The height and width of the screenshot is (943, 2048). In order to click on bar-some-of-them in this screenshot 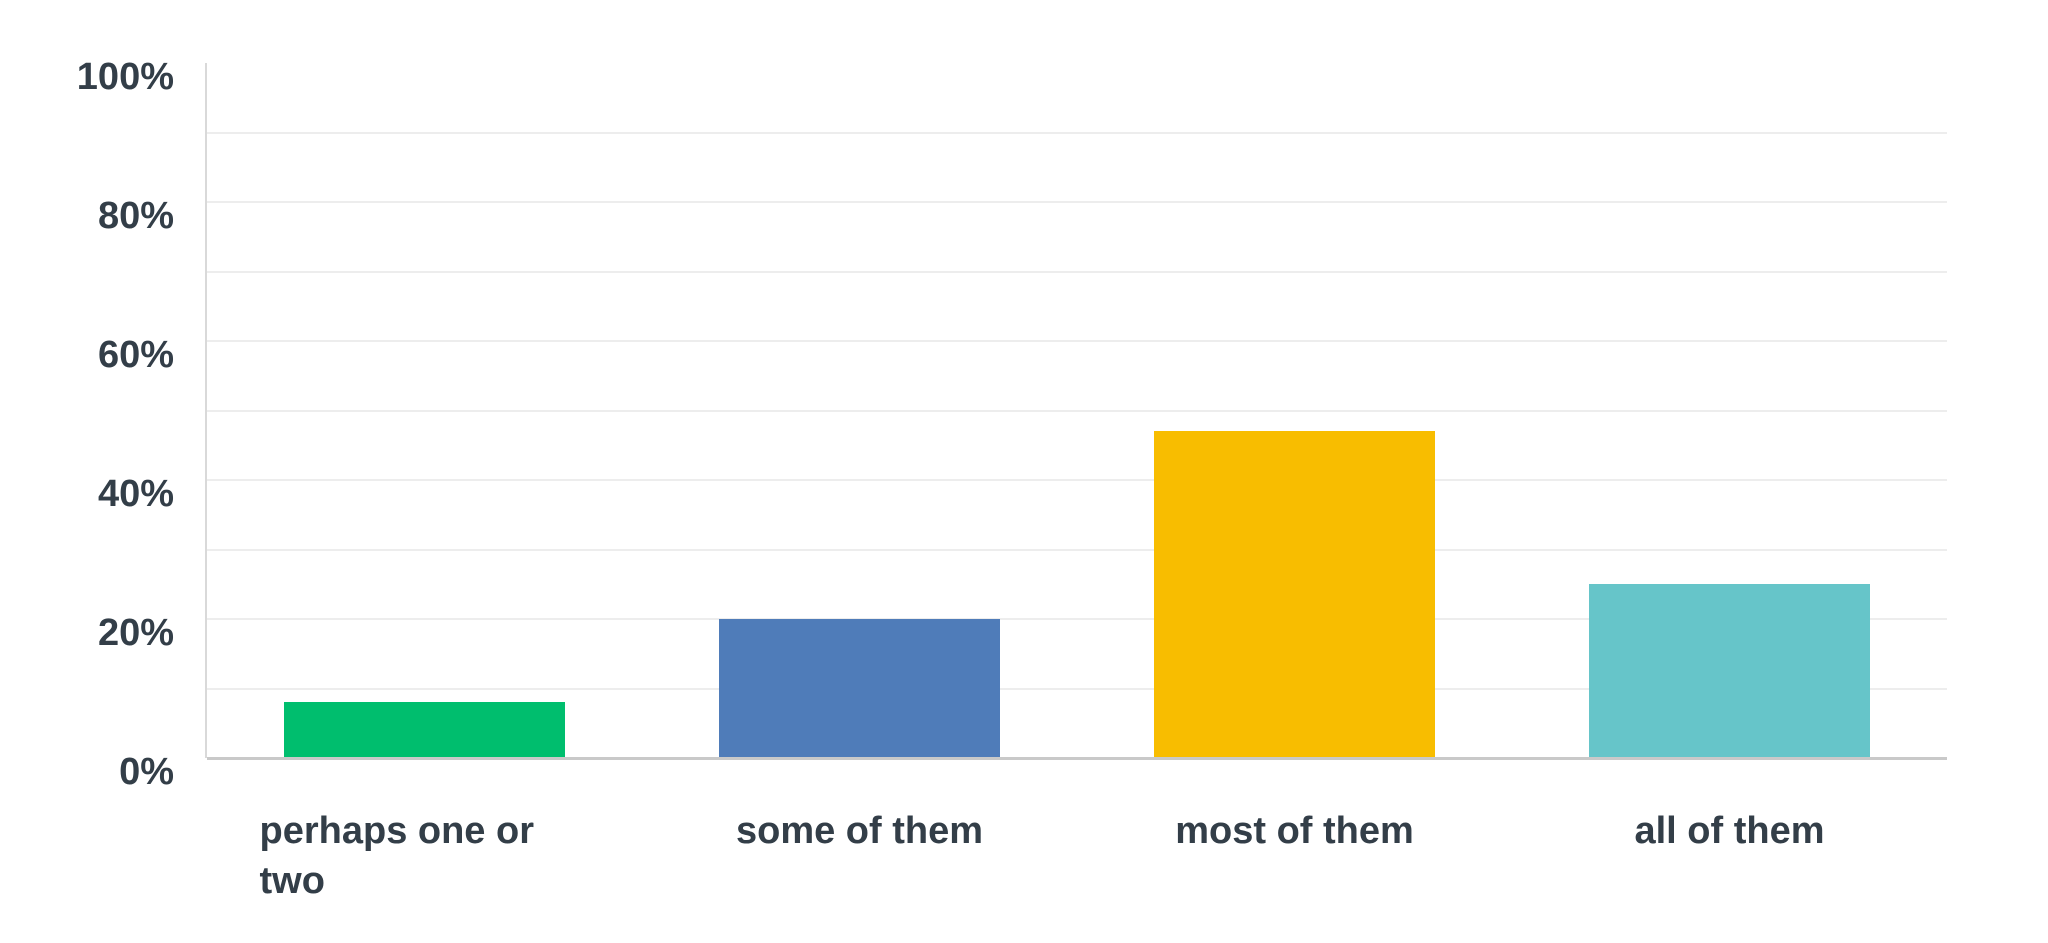, I will do `click(859, 688)`.